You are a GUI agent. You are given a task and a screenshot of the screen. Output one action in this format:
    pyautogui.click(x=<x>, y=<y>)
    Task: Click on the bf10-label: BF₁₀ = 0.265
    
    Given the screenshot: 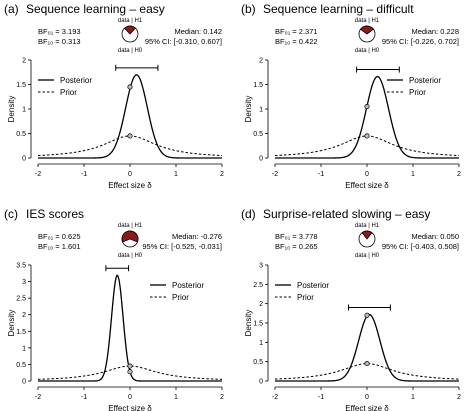 What is the action you would take?
    pyautogui.click(x=296, y=246)
    